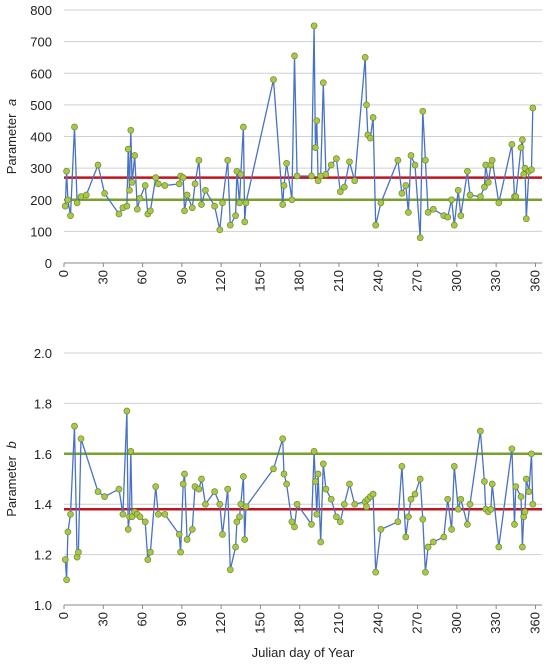 This screenshot has height=668, width=550. I want to click on x-tick-label: 300, so click(456, 623).